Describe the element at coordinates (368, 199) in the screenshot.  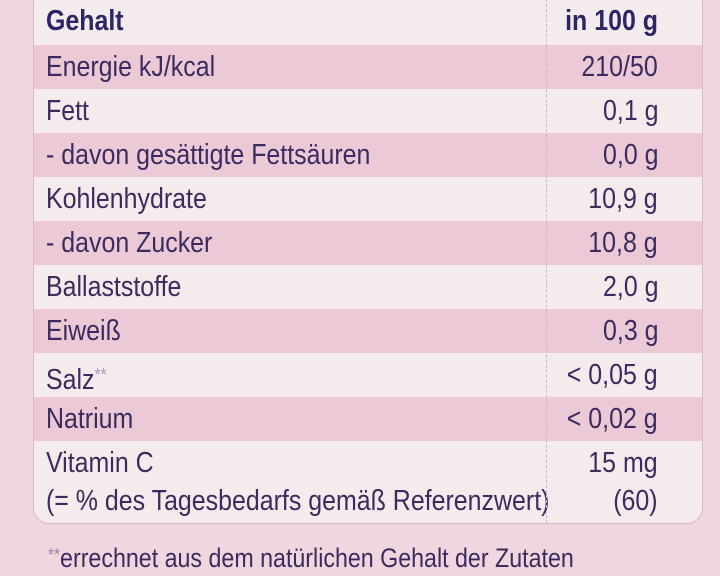
I see `table-row: Kohlenhydrate 10,9 g` at that location.